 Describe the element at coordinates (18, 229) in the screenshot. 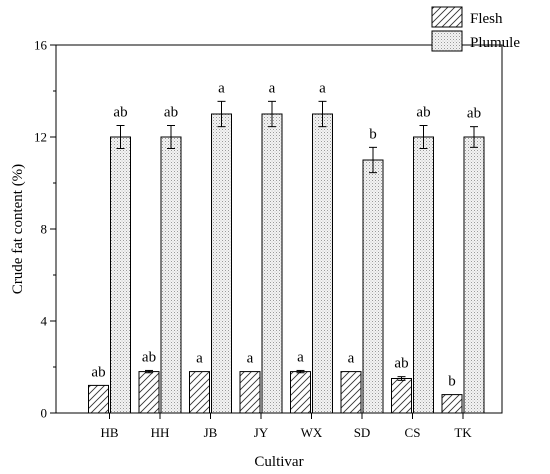

I see `y-axis-title: Crude fat content (%)` at that location.